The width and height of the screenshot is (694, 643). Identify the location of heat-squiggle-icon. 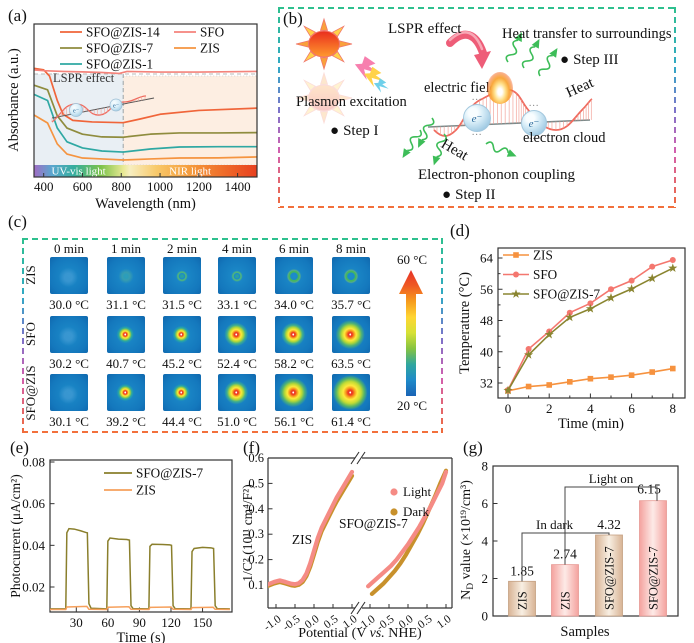
(548, 62).